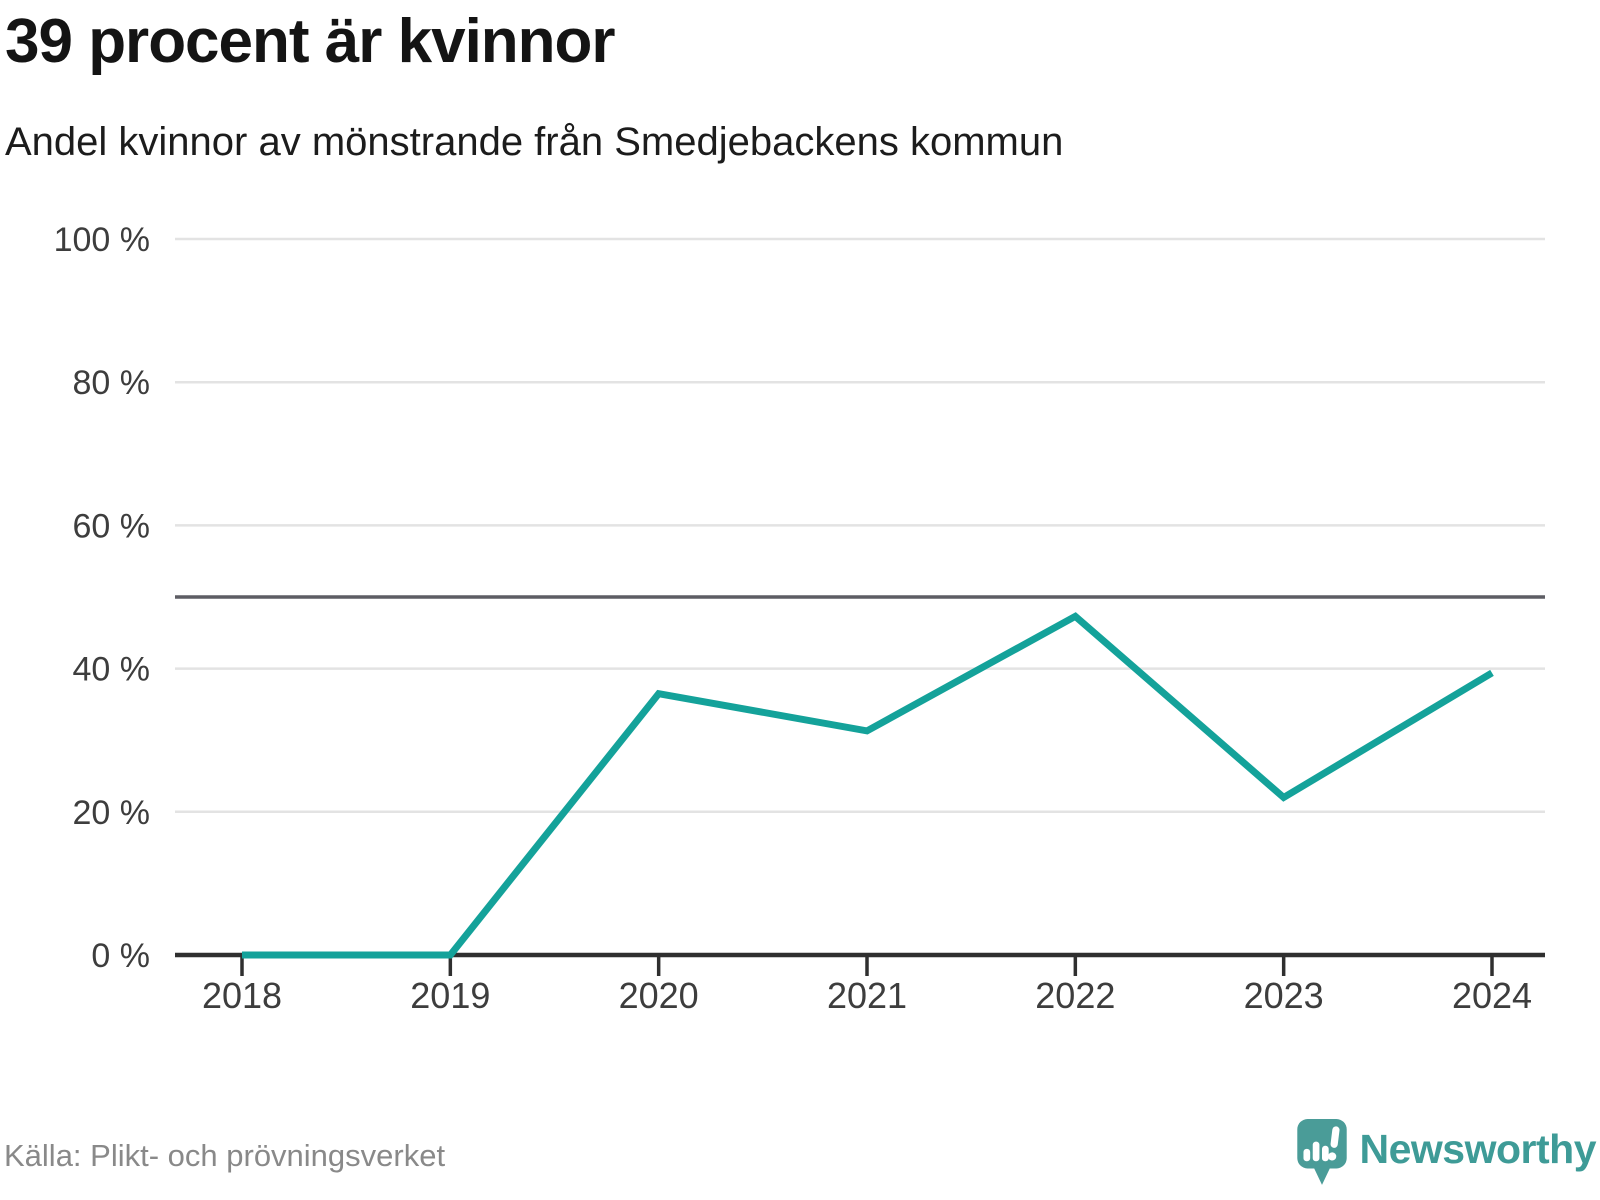 The image size is (1600, 1200). What do you see at coordinates (1284, 995) in the screenshot?
I see `x-tick-label-2023: 2023` at bounding box center [1284, 995].